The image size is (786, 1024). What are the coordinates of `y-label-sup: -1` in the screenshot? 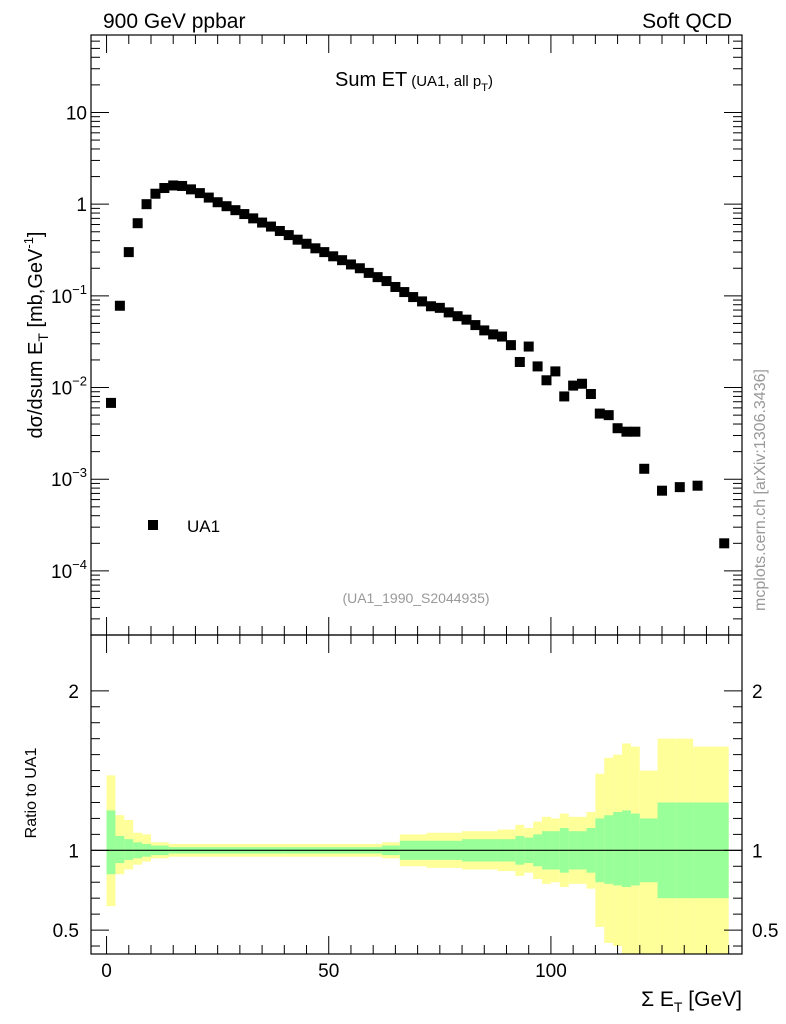 It's located at (28, 243).